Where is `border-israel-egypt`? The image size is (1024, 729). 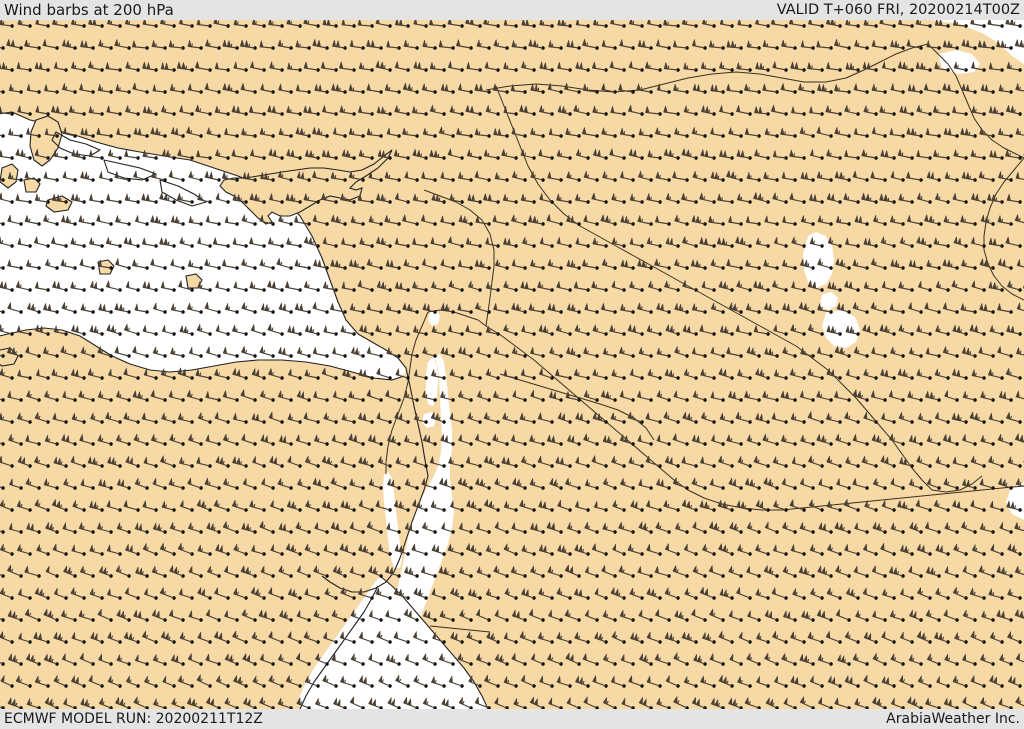
border-israel-egypt is located at coordinates (407, 392).